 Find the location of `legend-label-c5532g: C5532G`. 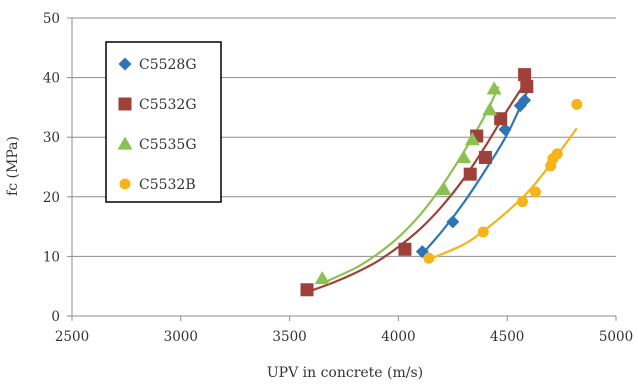

legend-label-c5532g: C5532G is located at coordinates (168, 105).